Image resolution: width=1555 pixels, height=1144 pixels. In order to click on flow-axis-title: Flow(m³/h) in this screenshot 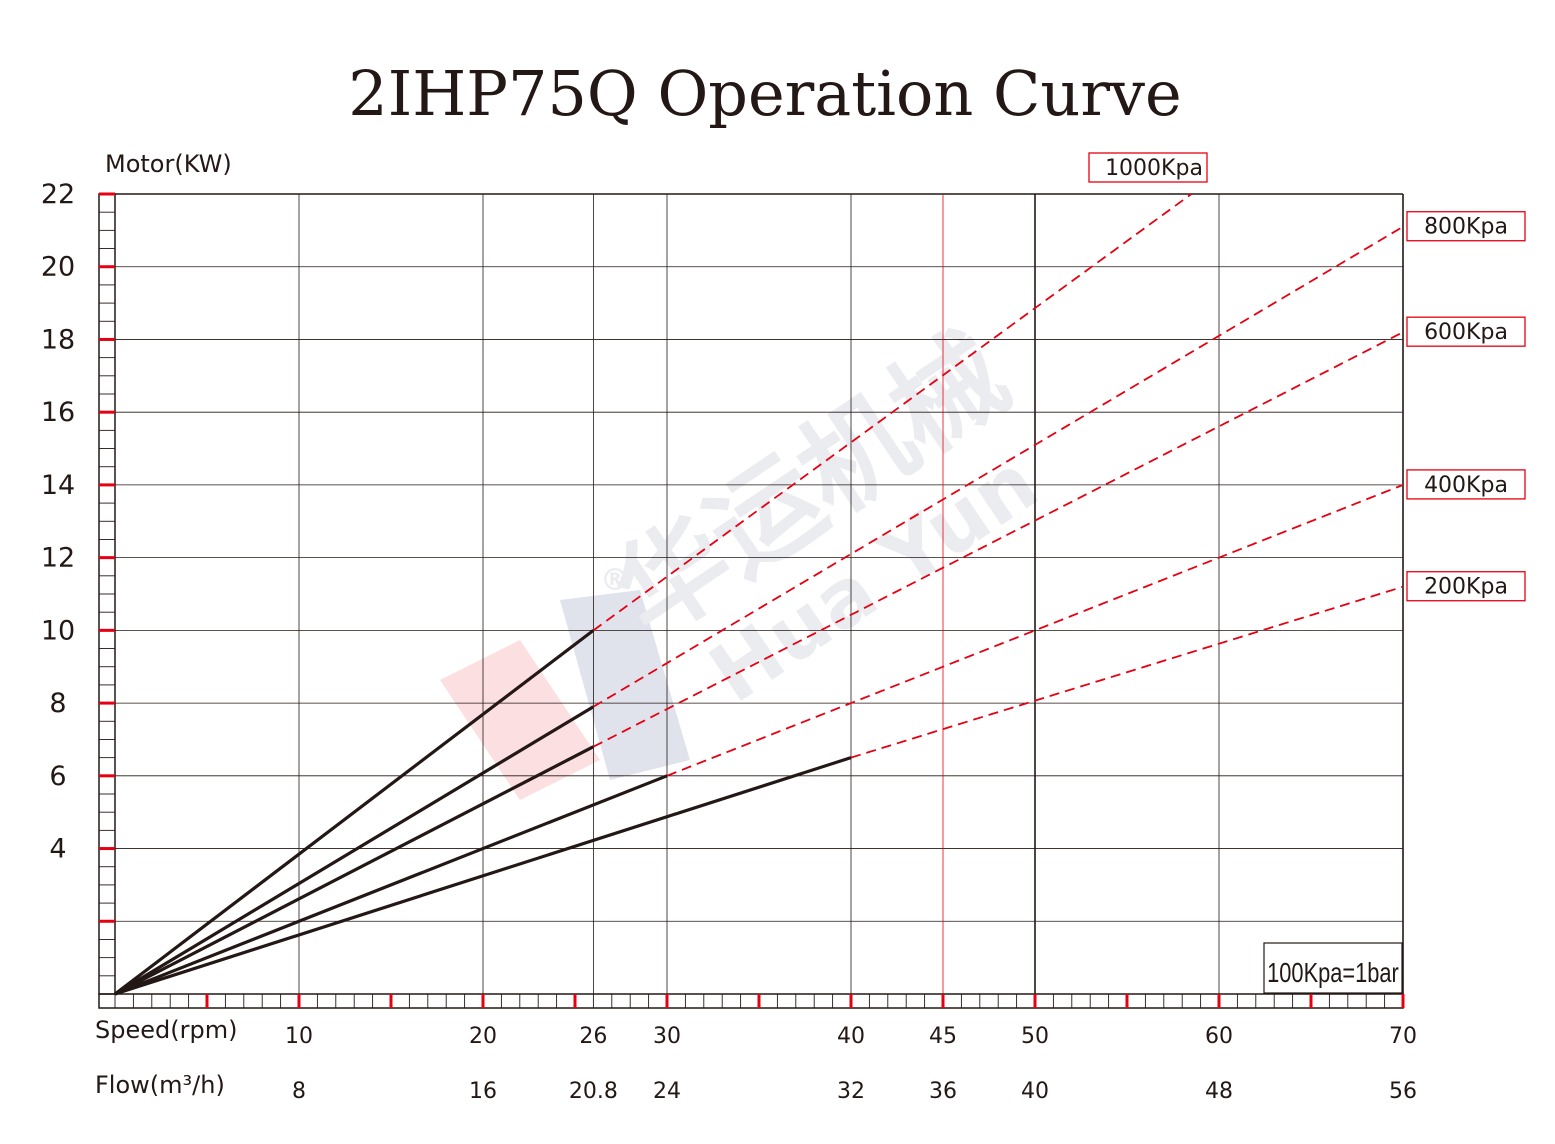, I will do `click(160, 1085)`.